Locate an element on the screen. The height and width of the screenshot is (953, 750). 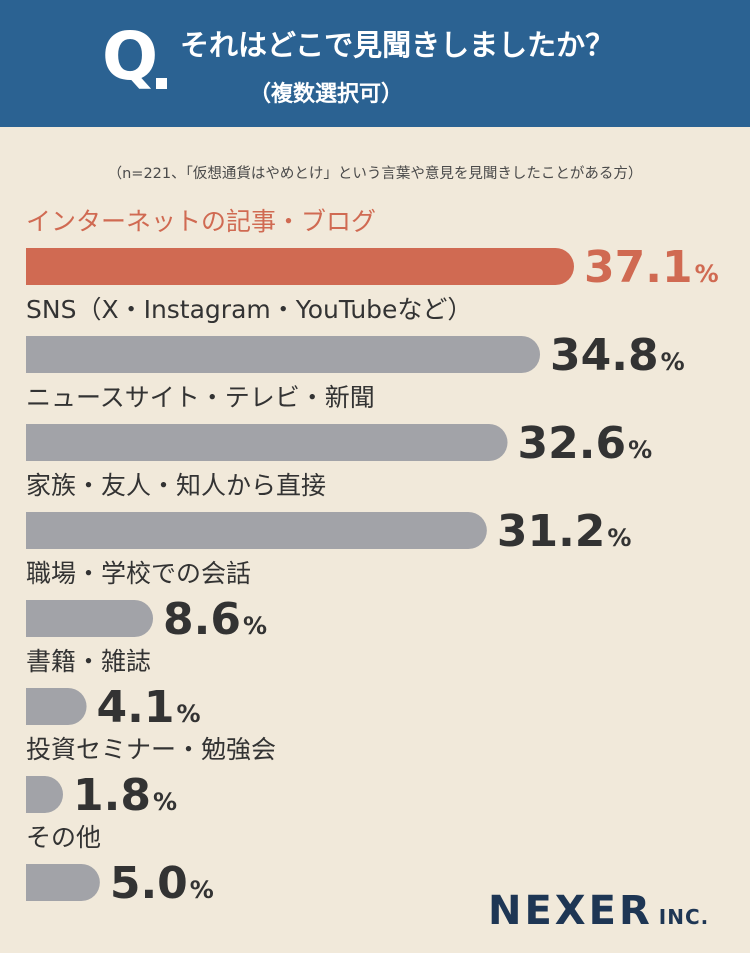
category-label: 職場・学校での会話 is located at coordinates (138, 573).